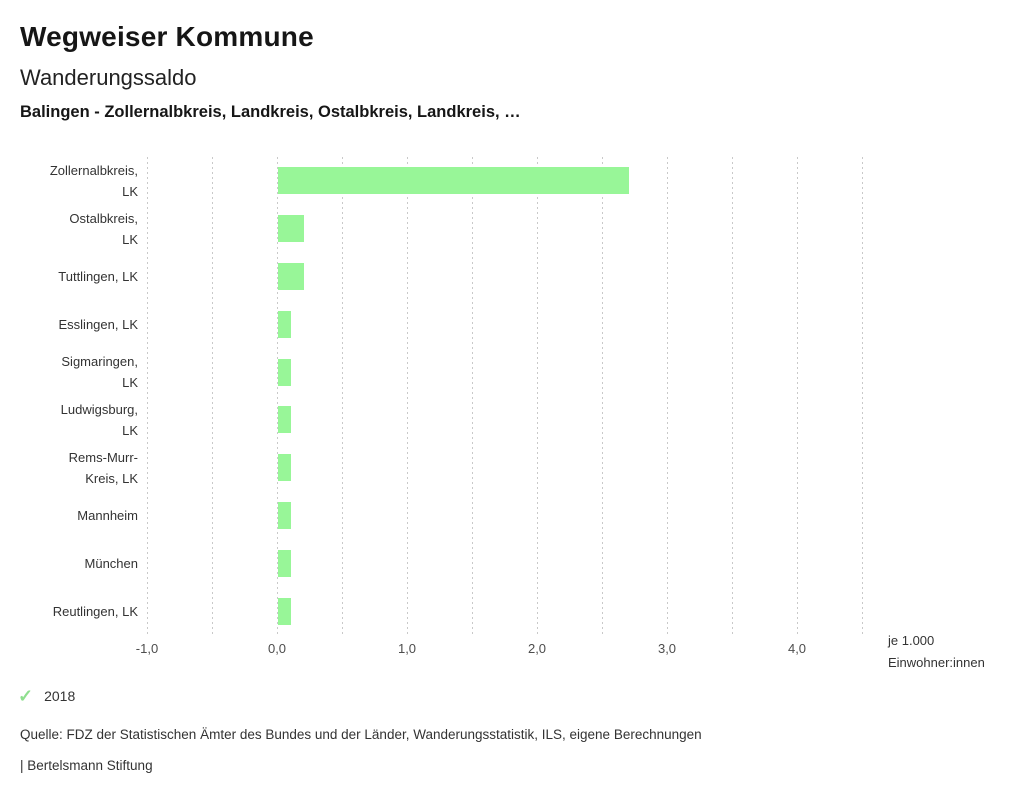 This screenshot has height=799, width=1024. What do you see at coordinates (936, 662) in the screenshot?
I see `axis-unit-line2: Einwohner:innen` at bounding box center [936, 662].